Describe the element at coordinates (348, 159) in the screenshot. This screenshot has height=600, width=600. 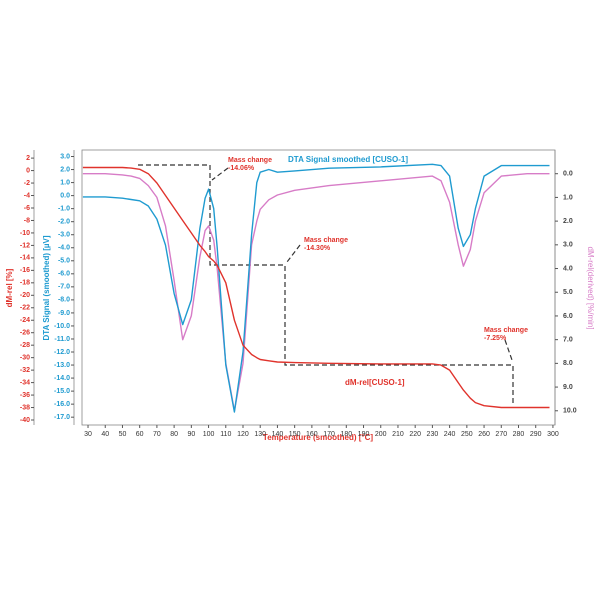
I see `series-label: DTA Signal smoothed [CUSO-1]` at that location.